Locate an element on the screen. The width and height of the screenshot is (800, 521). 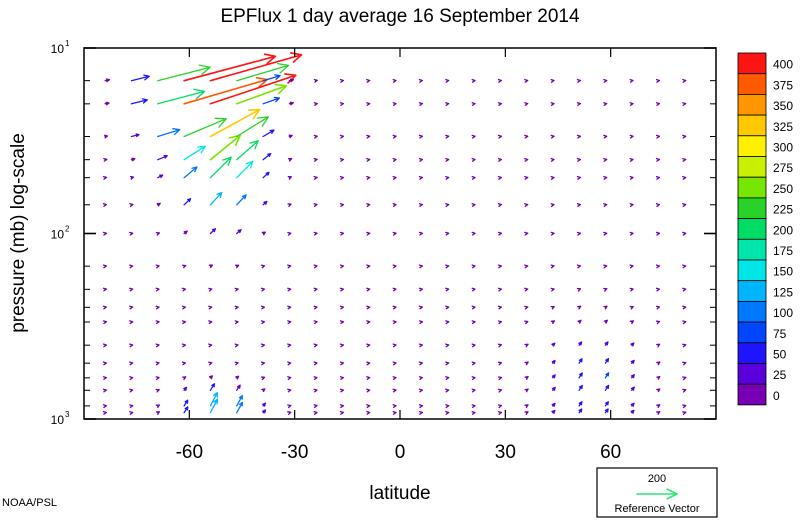
colorbar-label: 150 is located at coordinates (783, 272).